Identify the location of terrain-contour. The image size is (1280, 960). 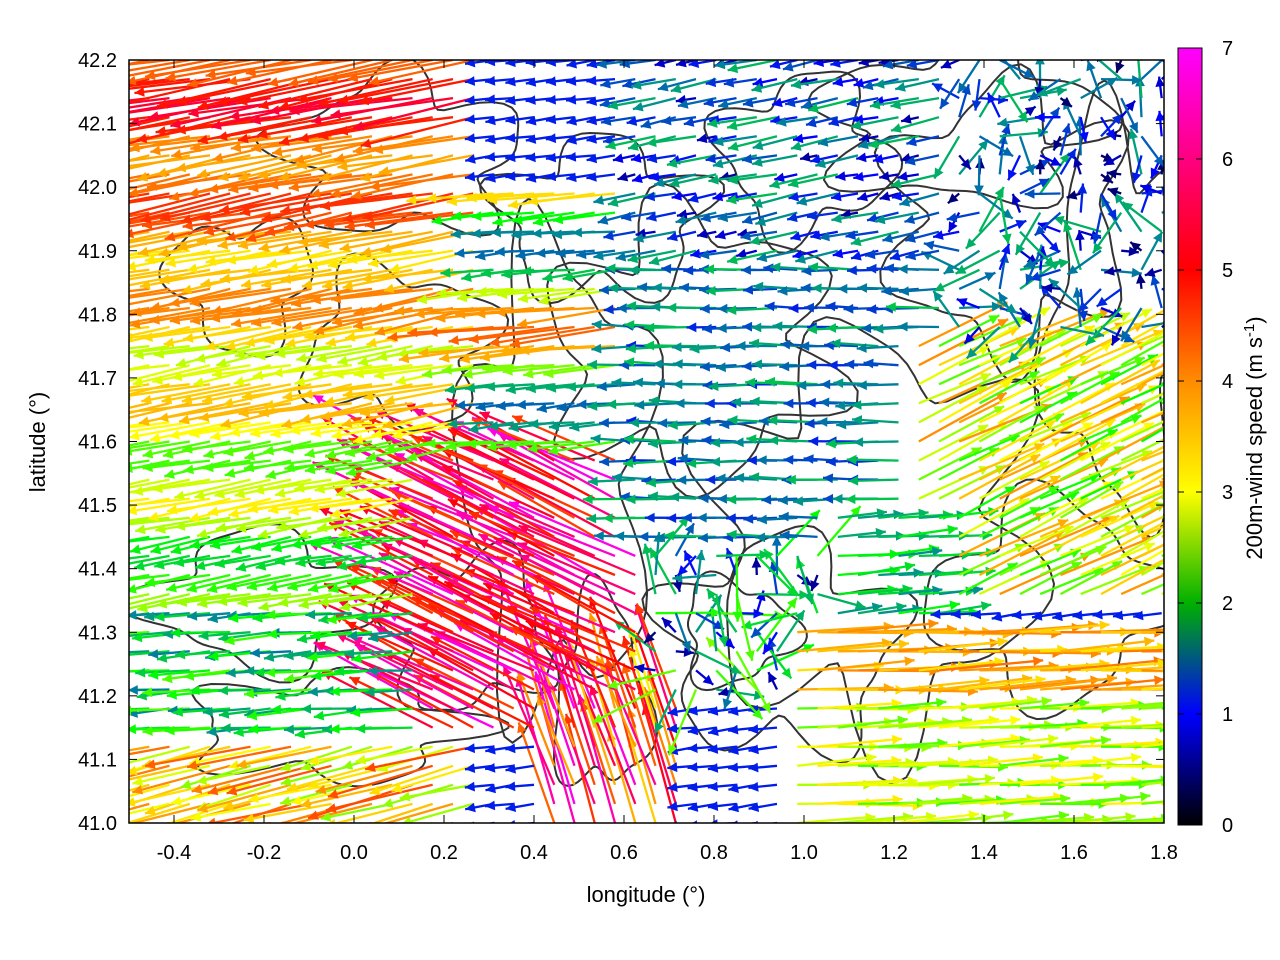
(803, 162).